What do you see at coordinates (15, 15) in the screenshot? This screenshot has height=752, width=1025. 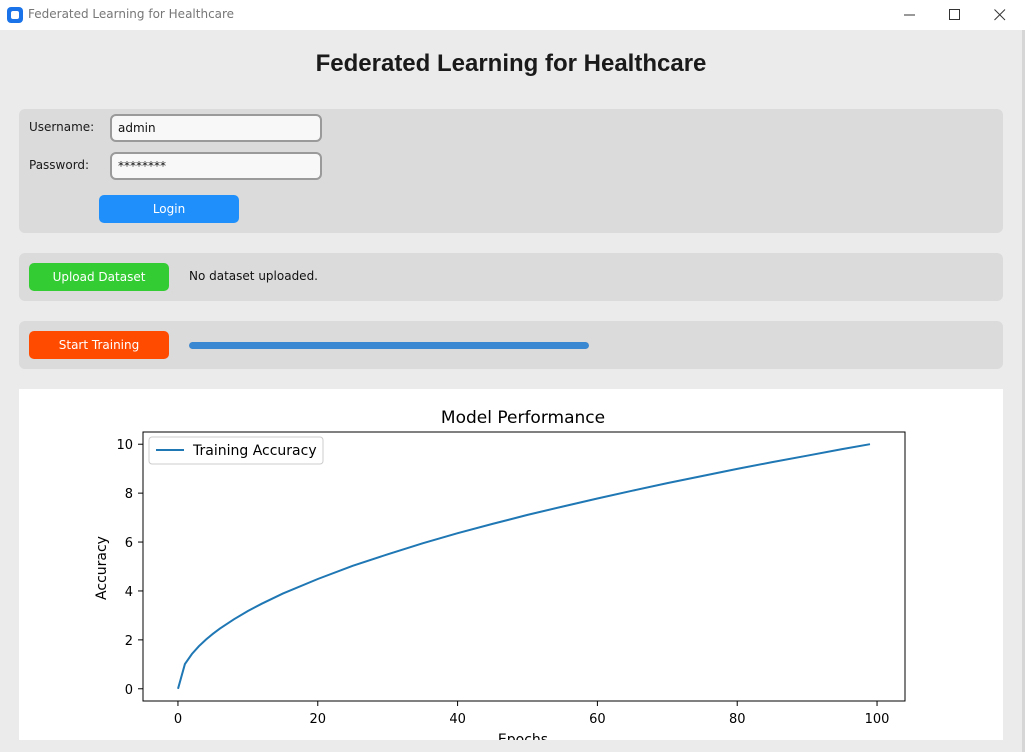 I see `app-icon` at bounding box center [15, 15].